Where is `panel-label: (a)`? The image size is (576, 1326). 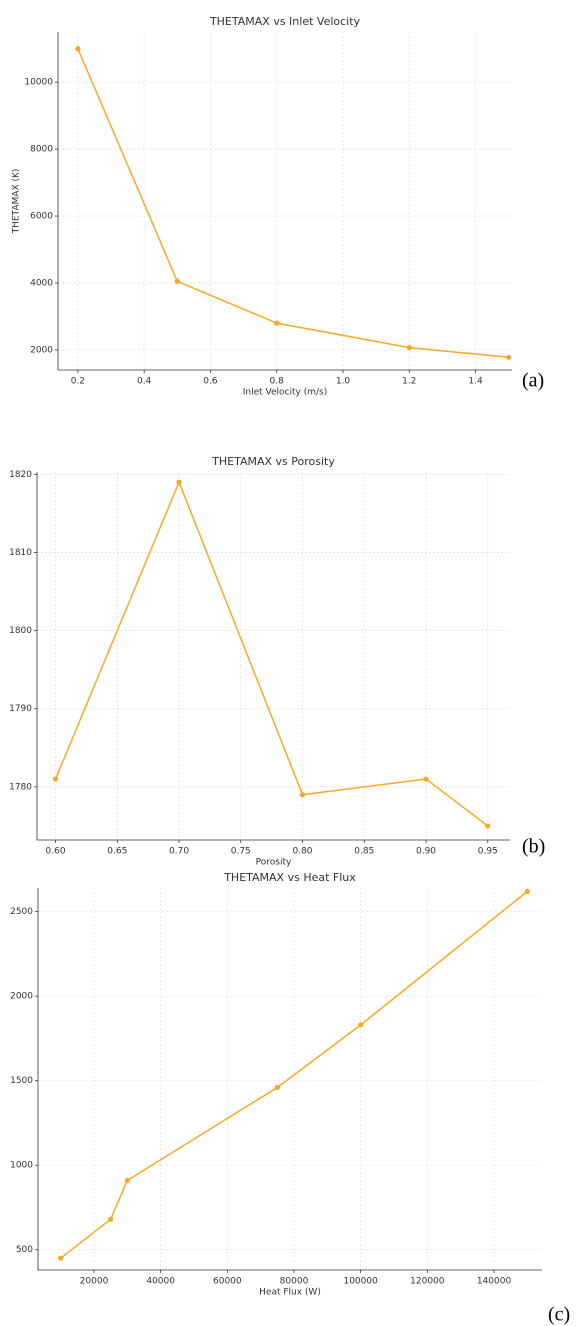
panel-label: (a) is located at coordinates (533, 381).